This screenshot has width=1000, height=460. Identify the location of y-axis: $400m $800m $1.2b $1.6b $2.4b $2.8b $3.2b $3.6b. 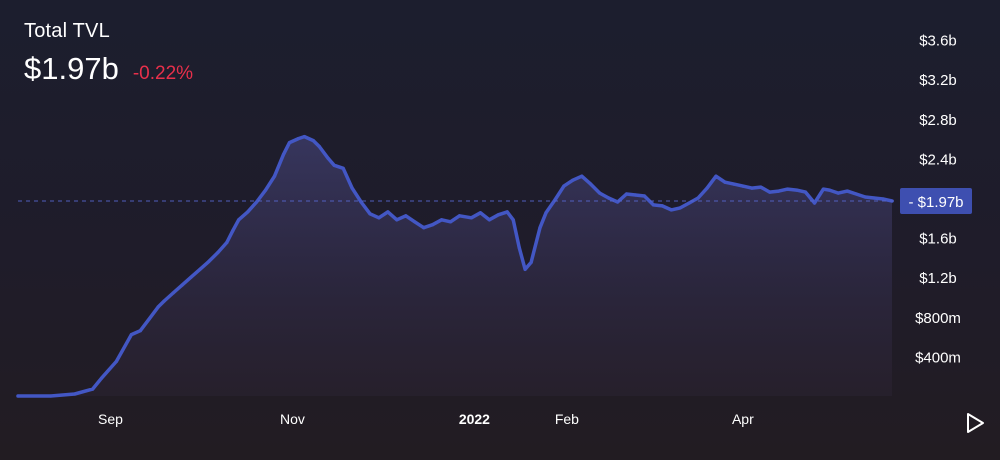
(938, 200).